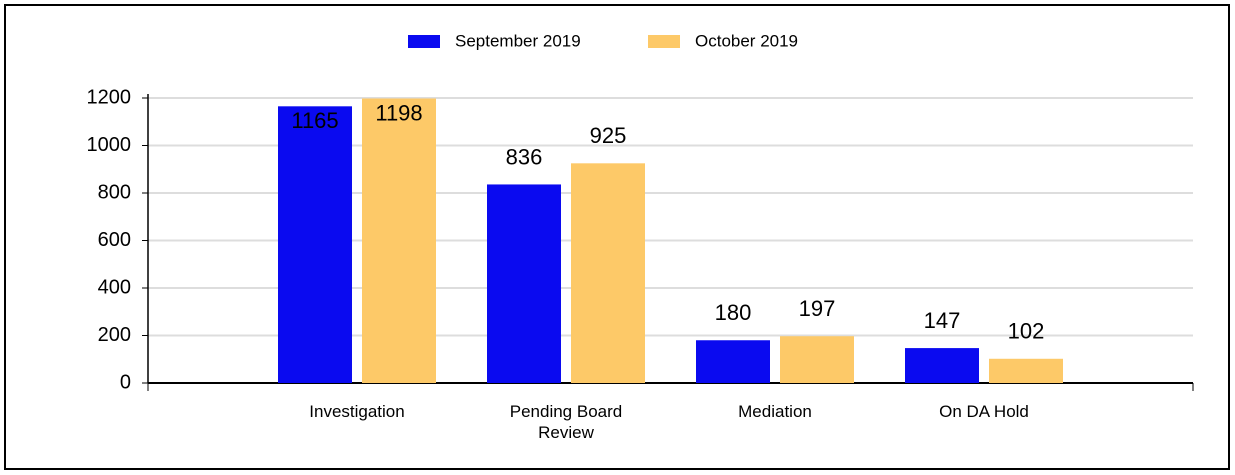  What do you see at coordinates (314, 120) in the screenshot?
I see `data-label: 1165` at bounding box center [314, 120].